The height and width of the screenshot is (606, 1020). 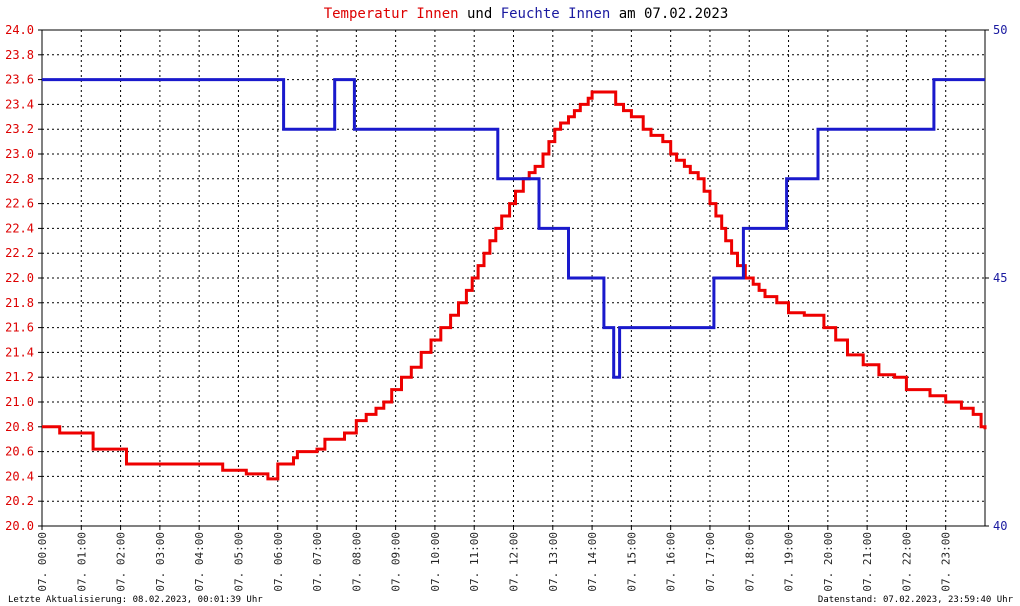 What do you see at coordinates (435, 562) in the screenshot?
I see `x-tick-label: 07. 10:00` at bounding box center [435, 562].